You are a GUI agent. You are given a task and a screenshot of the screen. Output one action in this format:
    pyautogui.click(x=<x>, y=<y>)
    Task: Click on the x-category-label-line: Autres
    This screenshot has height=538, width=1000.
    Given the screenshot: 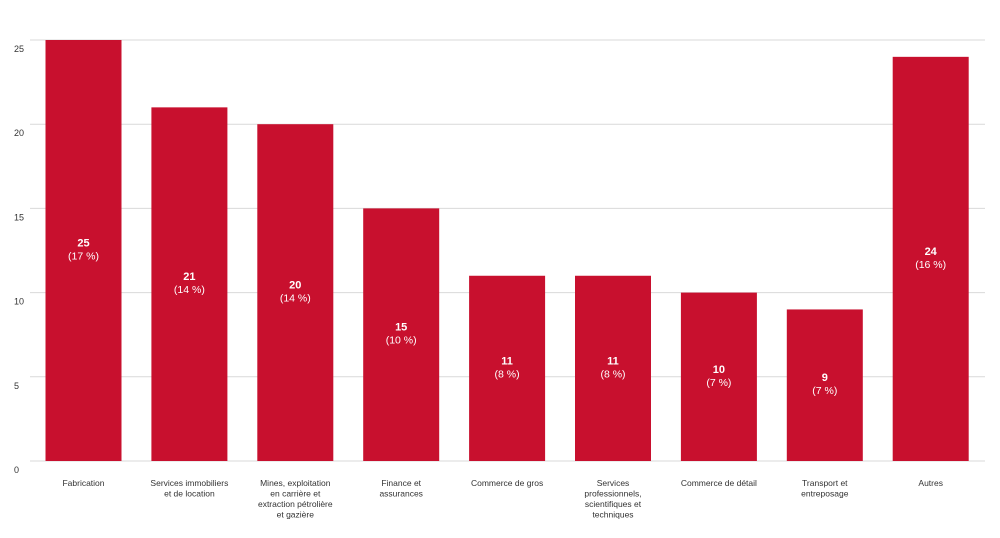 What is the action you would take?
    pyautogui.click(x=930, y=483)
    